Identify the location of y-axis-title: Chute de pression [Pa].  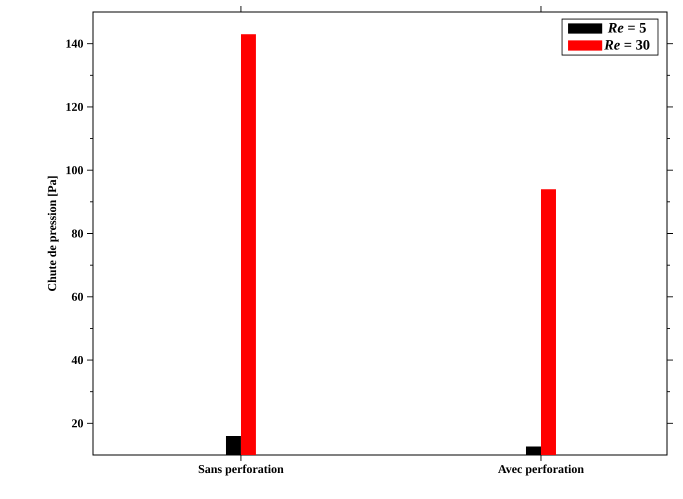
(53, 233).